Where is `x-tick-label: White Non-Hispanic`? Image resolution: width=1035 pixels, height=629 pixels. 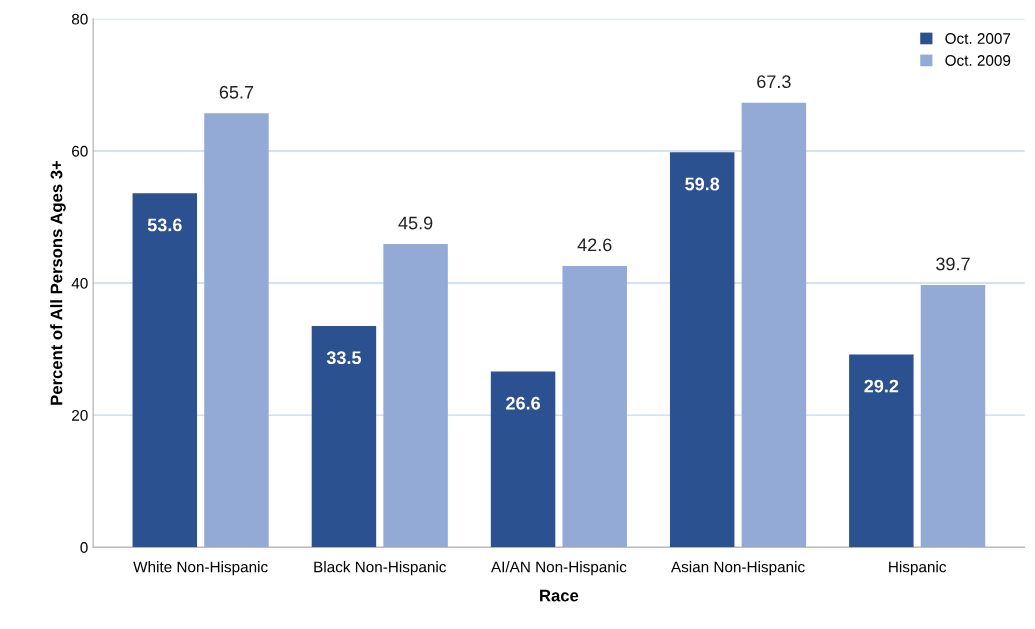 x-tick-label: White Non-Hispanic is located at coordinates (200, 568).